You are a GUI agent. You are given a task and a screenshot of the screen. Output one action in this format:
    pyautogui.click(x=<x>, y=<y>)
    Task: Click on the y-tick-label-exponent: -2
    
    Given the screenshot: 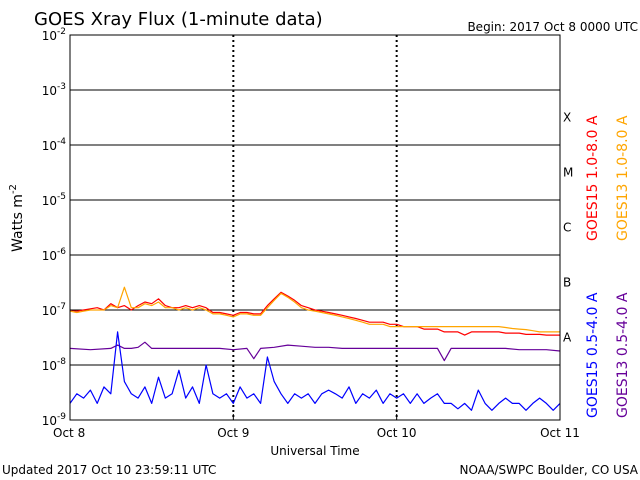 What is the action you would take?
    pyautogui.click(x=61, y=32)
    